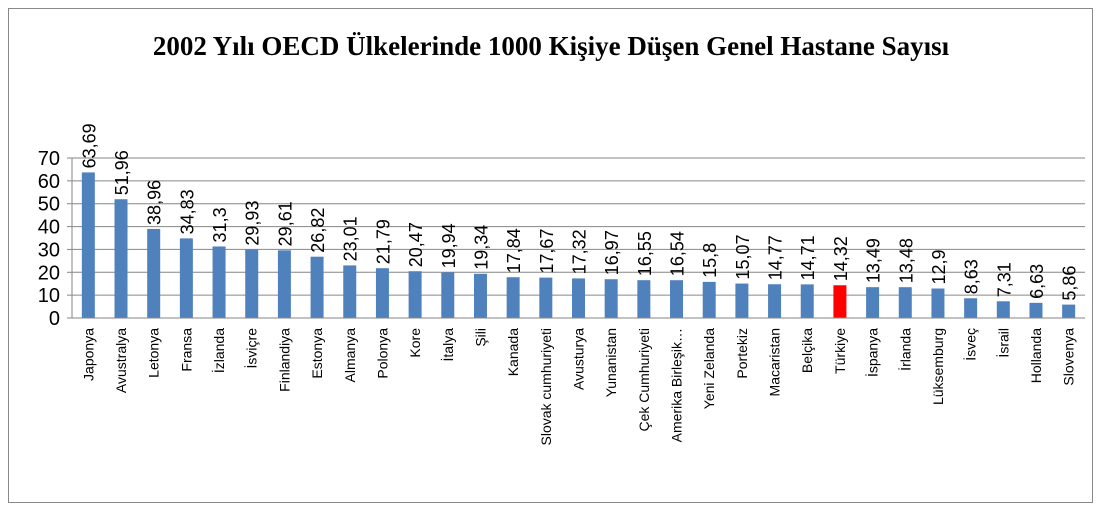  I want to click on value-label: 17,67, so click(547, 251).